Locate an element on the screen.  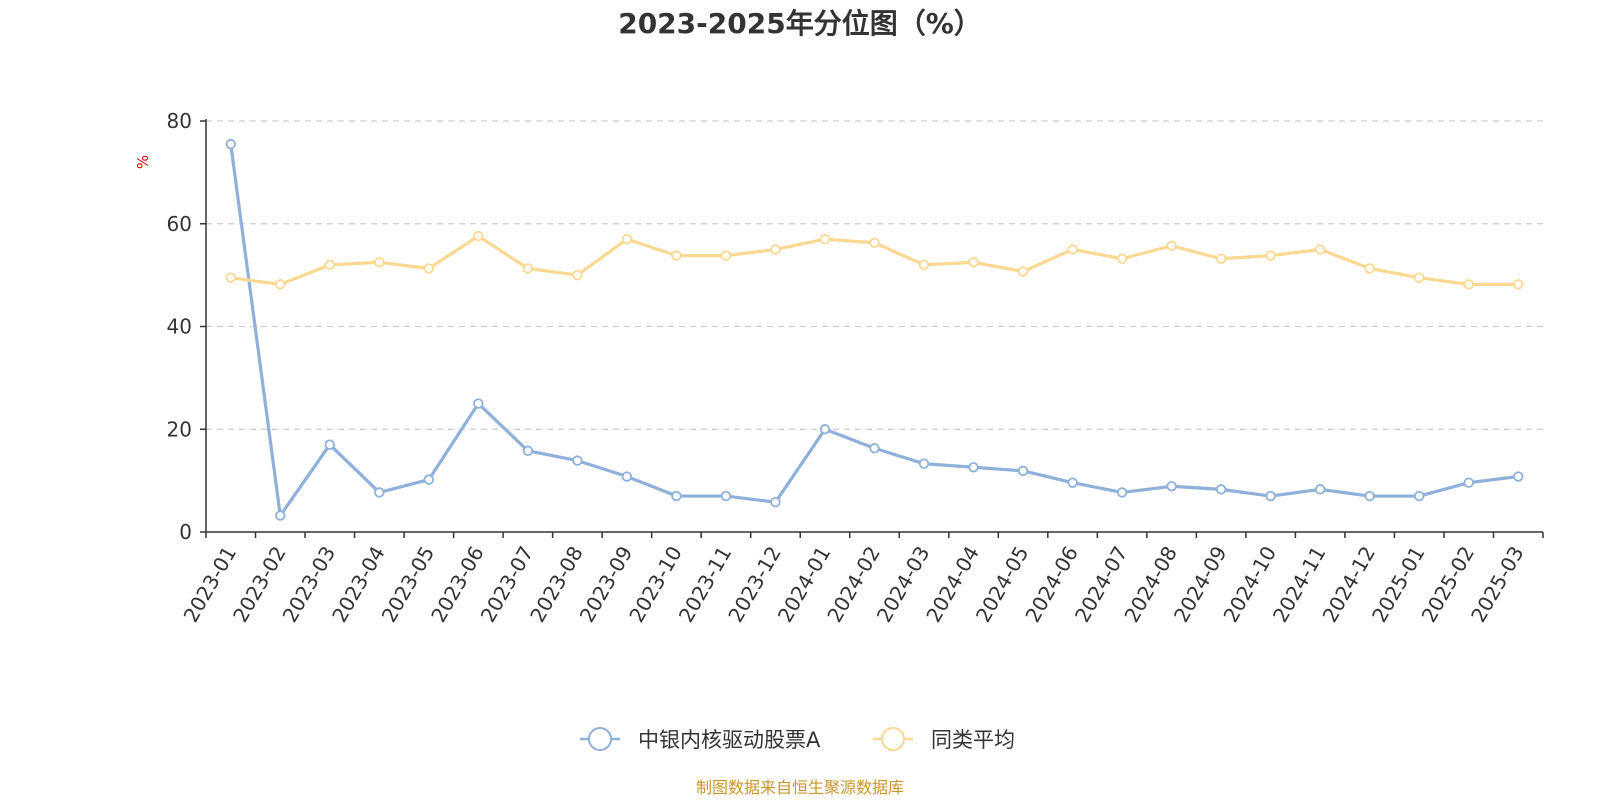
legend-label: 同类平均 is located at coordinates (973, 740).